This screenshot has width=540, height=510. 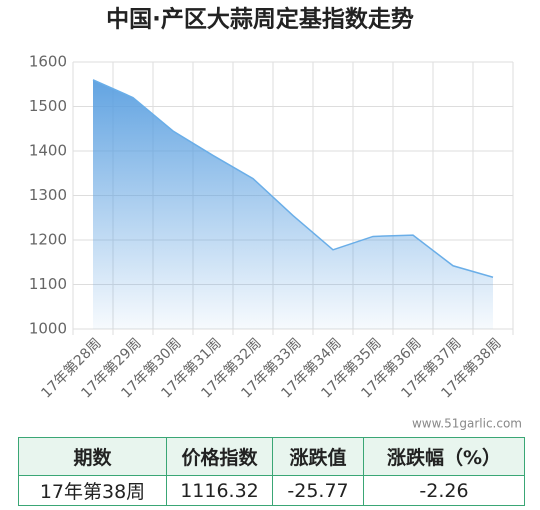 I want to click on y-tick-label: 1200, so click(x=48, y=240).